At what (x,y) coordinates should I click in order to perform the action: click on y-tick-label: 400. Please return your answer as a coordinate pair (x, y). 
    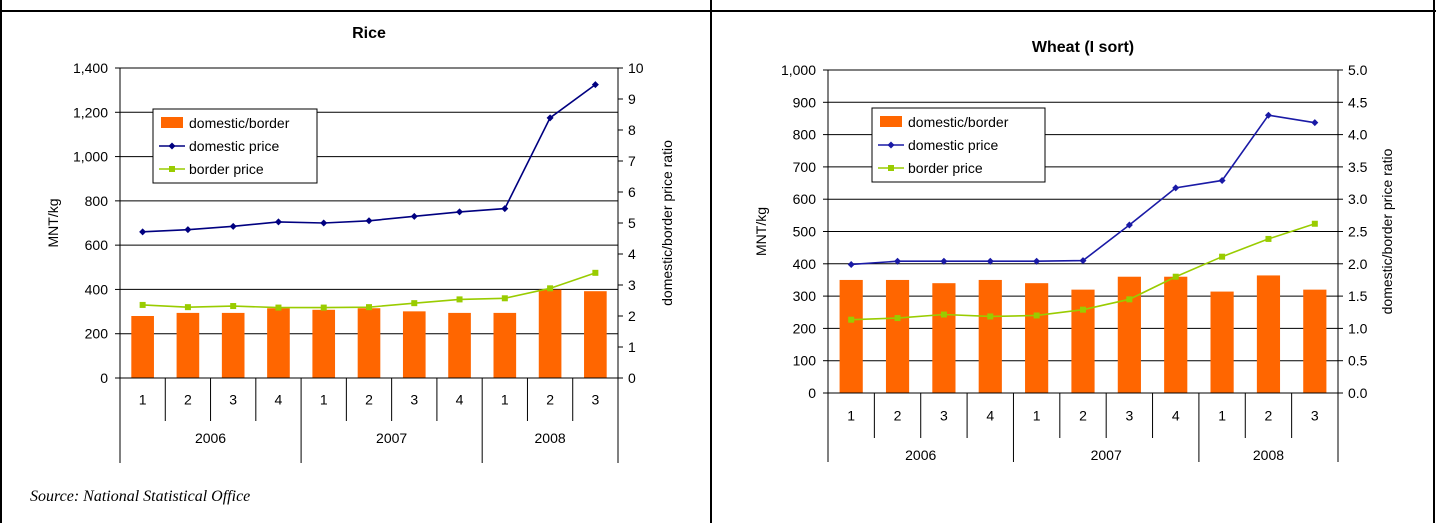
    Looking at the image, I should click on (805, 264).